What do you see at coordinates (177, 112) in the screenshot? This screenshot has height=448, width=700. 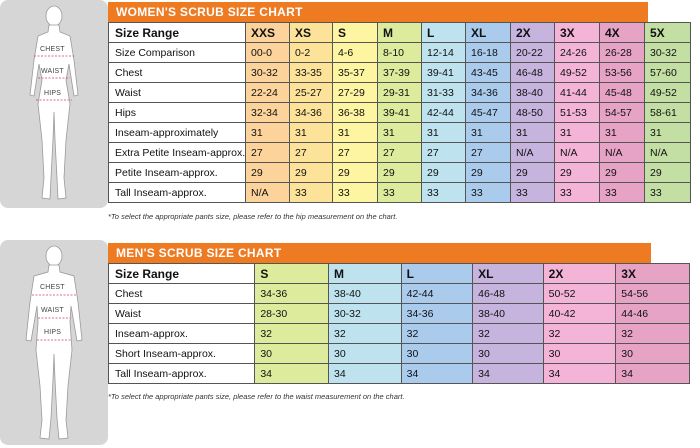 I see `row-label: Hips` at bounding box center [177, 112].